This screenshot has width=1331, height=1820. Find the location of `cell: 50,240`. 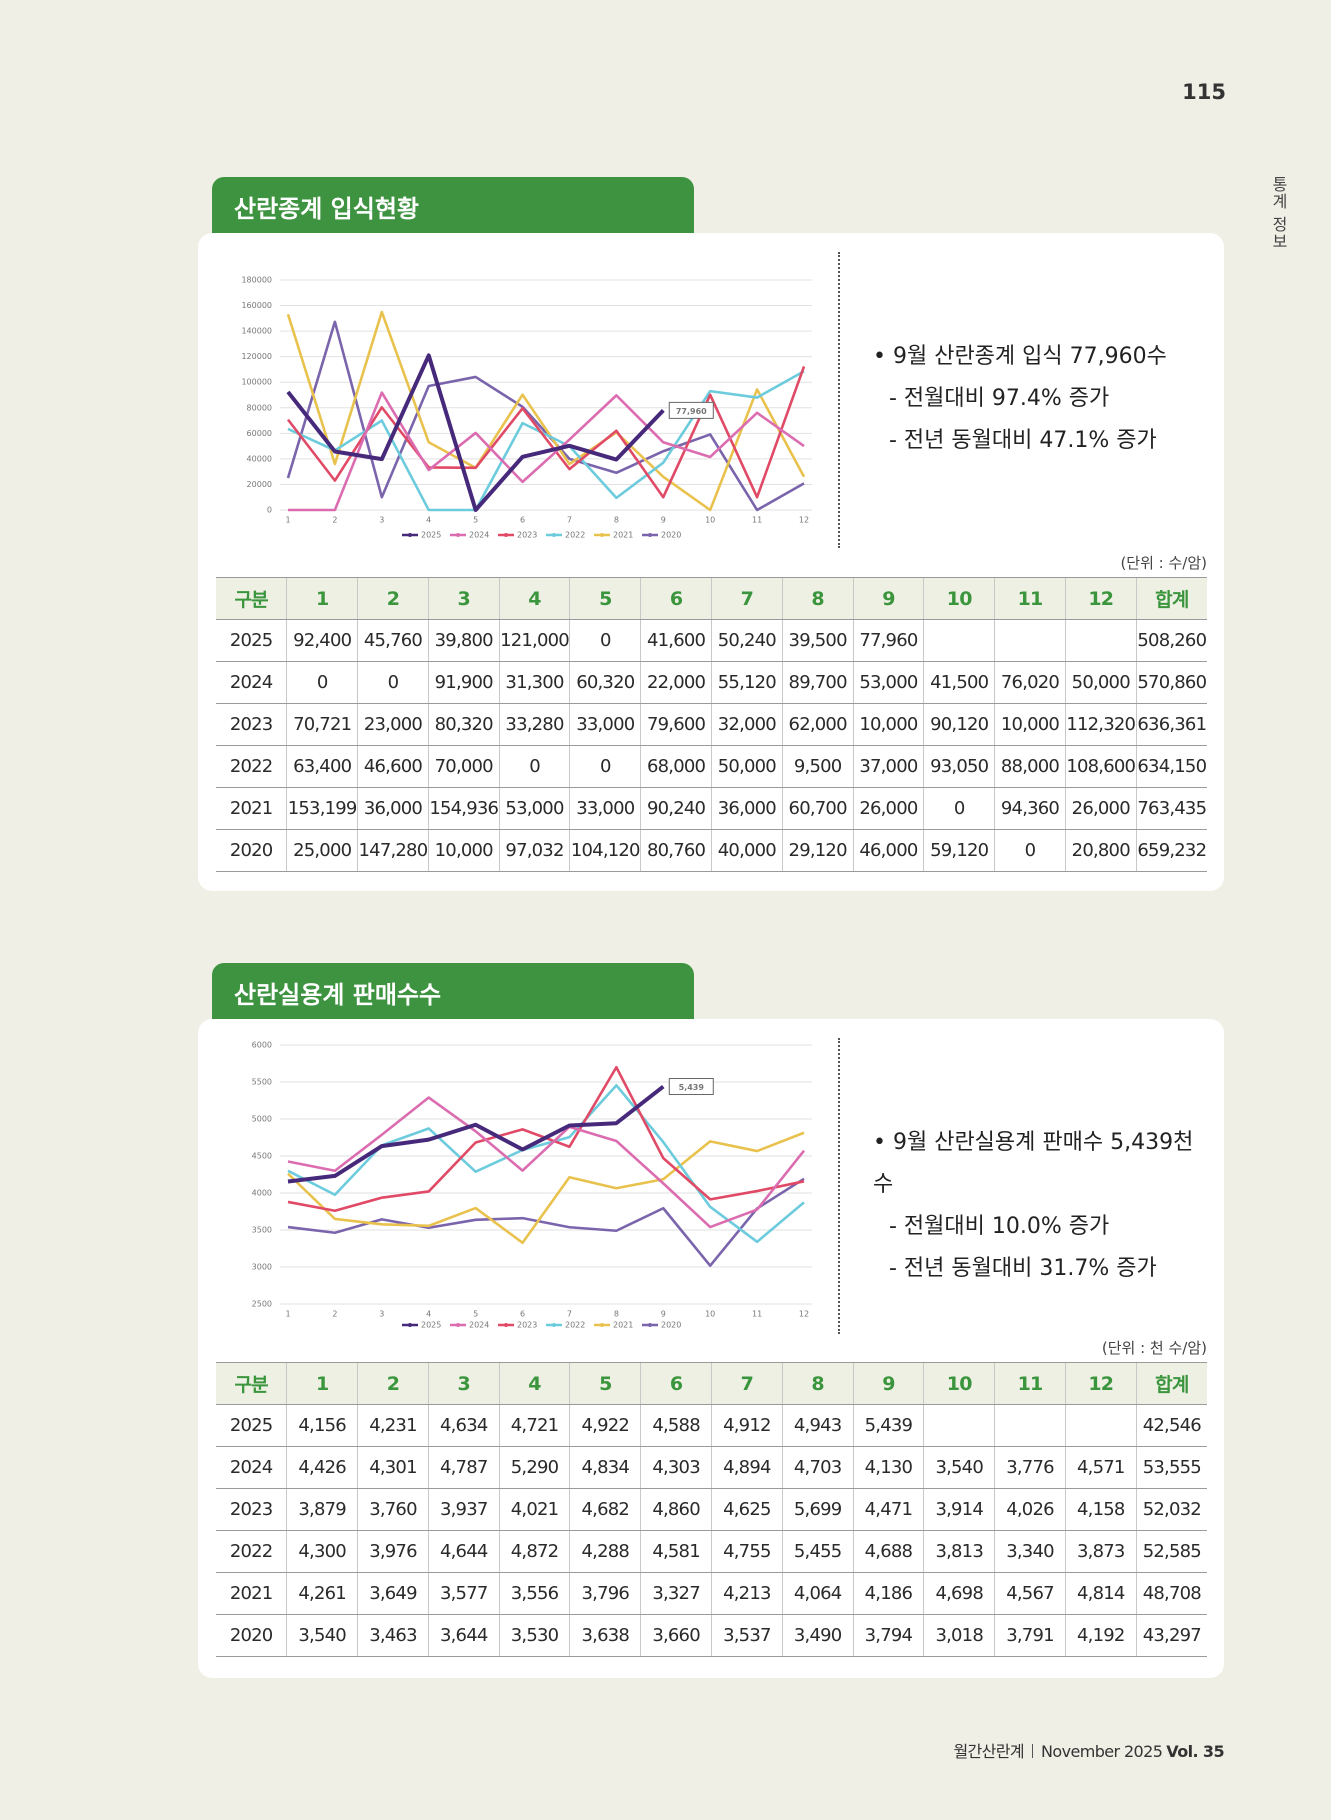

cell: 50,240 is located at coordinates (746, 640).